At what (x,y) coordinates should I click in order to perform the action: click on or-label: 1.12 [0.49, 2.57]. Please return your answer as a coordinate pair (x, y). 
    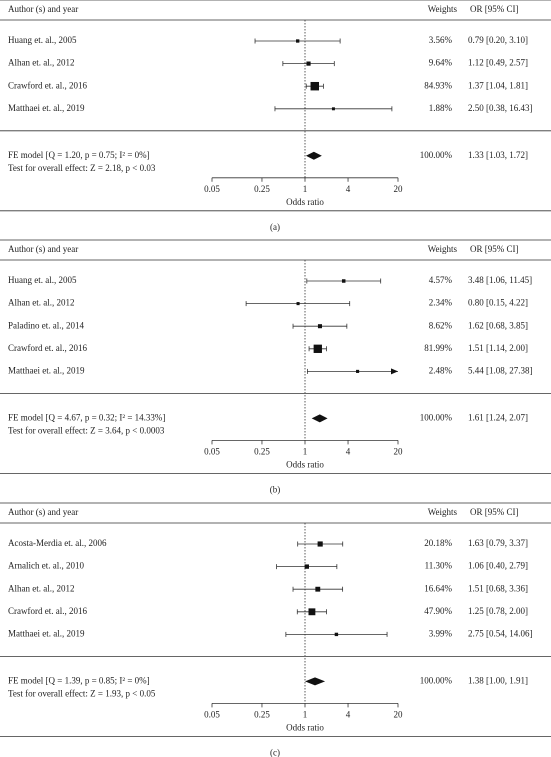
    Looking at the image, I should click on (498, 63).